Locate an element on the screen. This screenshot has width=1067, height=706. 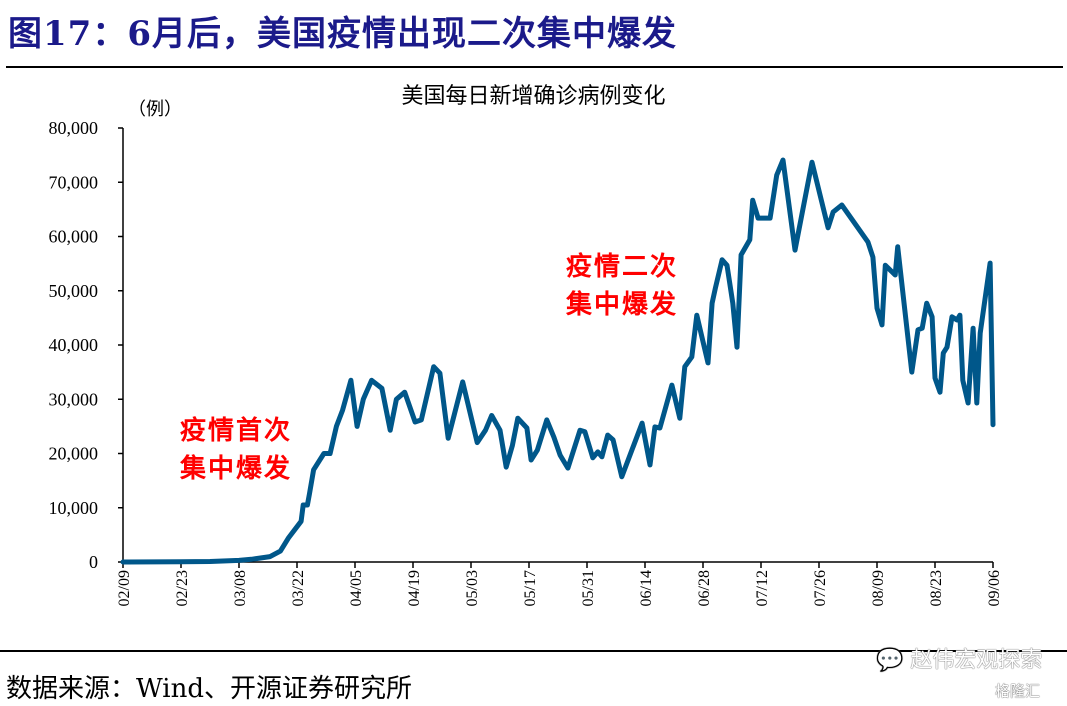
y-tick-label: 10,000 is located at coordinates (74, 508).